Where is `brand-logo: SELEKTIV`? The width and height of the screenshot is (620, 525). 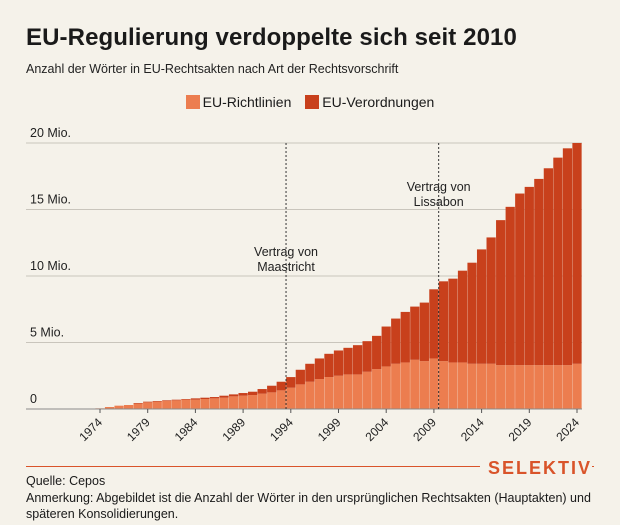 brand-logo: SELEKTIV is located at coordinates (535, 468).